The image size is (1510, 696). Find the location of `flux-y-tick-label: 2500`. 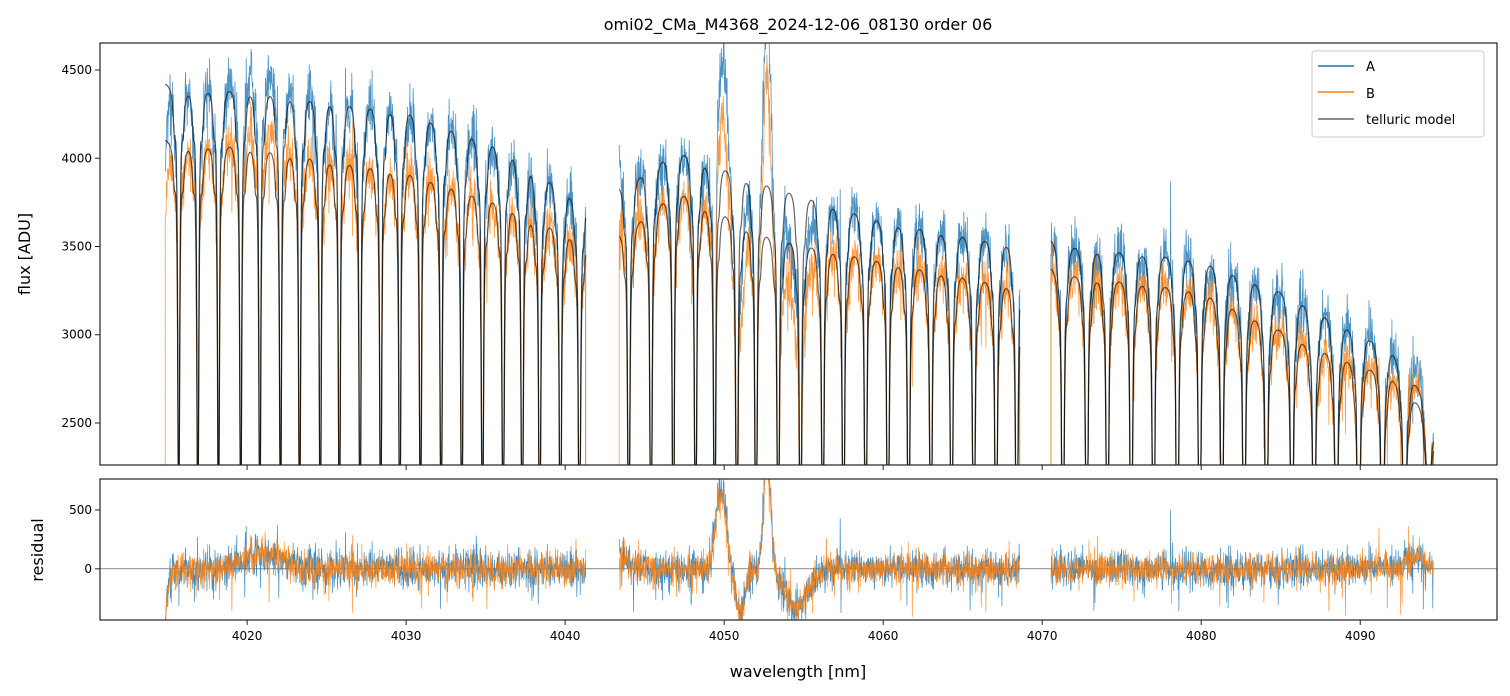

flux-y-tick-label: 2500 is located at coordinates (76, 423).